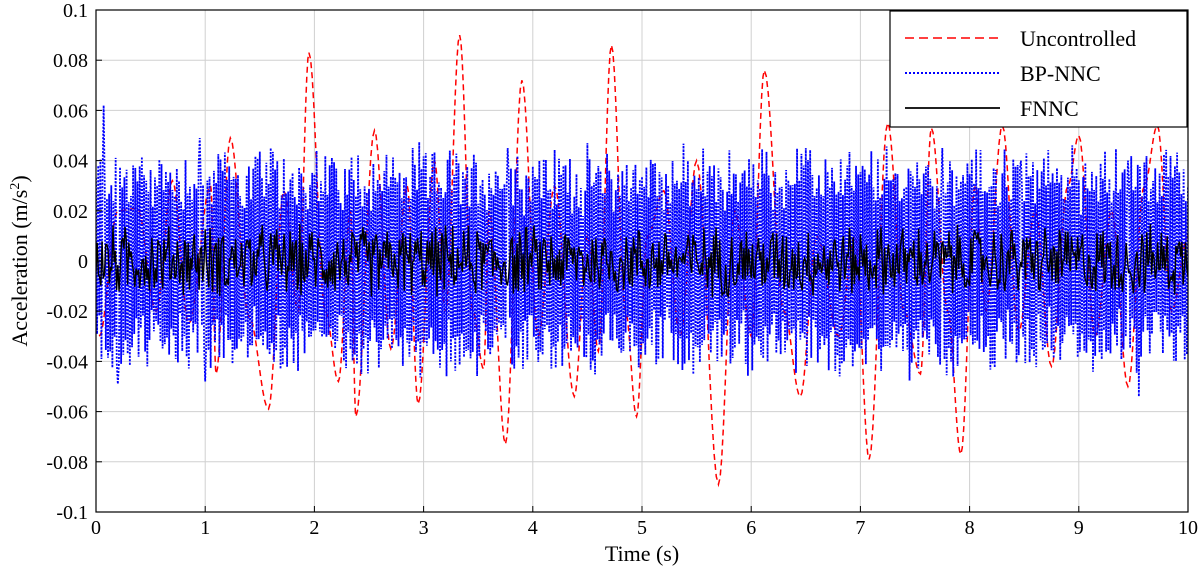 The width and height of the screenshot is (1200, 570). Describe the element at coordinates (96, 528) in the screenshot. I see `x-tick-label: 0` at that location.